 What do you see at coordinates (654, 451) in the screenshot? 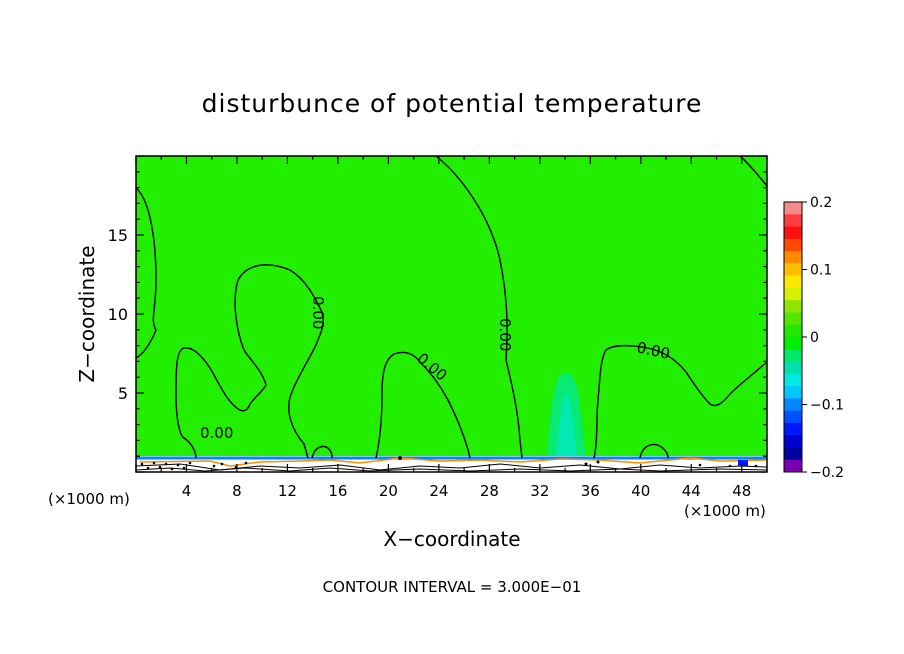
I see `contour-small-bump` at bounding box center [654, 451].